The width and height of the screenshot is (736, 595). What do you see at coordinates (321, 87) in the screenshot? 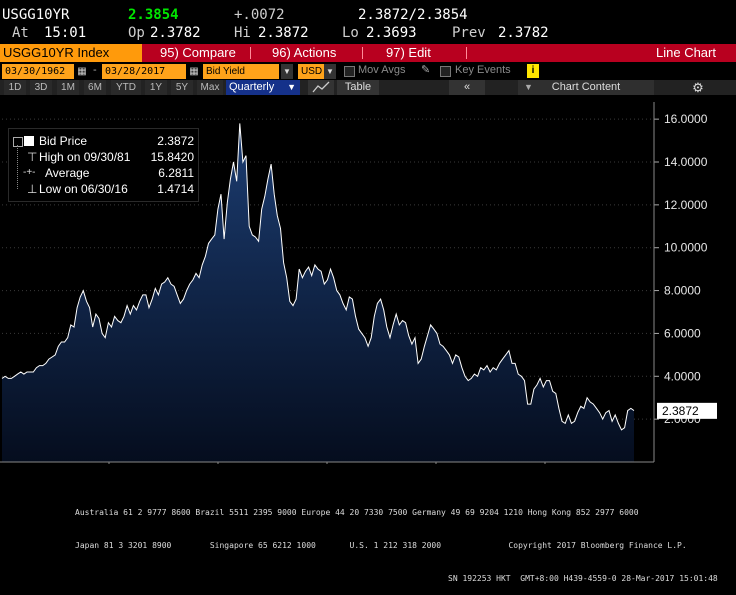
I see `chart-line-icon` at bounding box center [321, 87].